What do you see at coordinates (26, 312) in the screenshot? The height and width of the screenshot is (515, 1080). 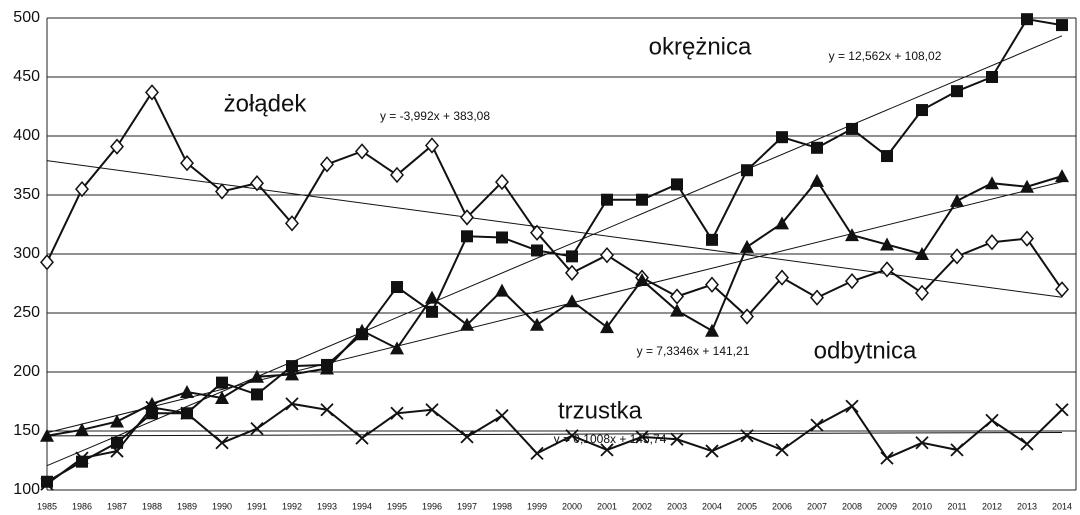 I see `y-tick-label: 250` at bounding box center [26, 312].